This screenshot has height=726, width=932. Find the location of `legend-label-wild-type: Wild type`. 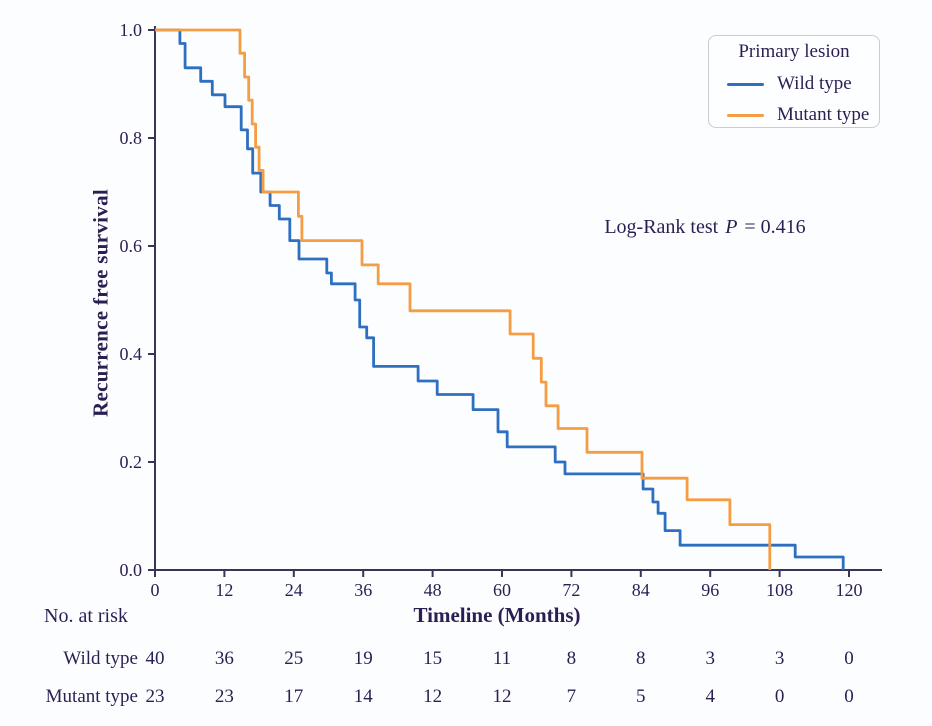

legend-label-wild-type: Wild type is located at coordinates (814, 83).